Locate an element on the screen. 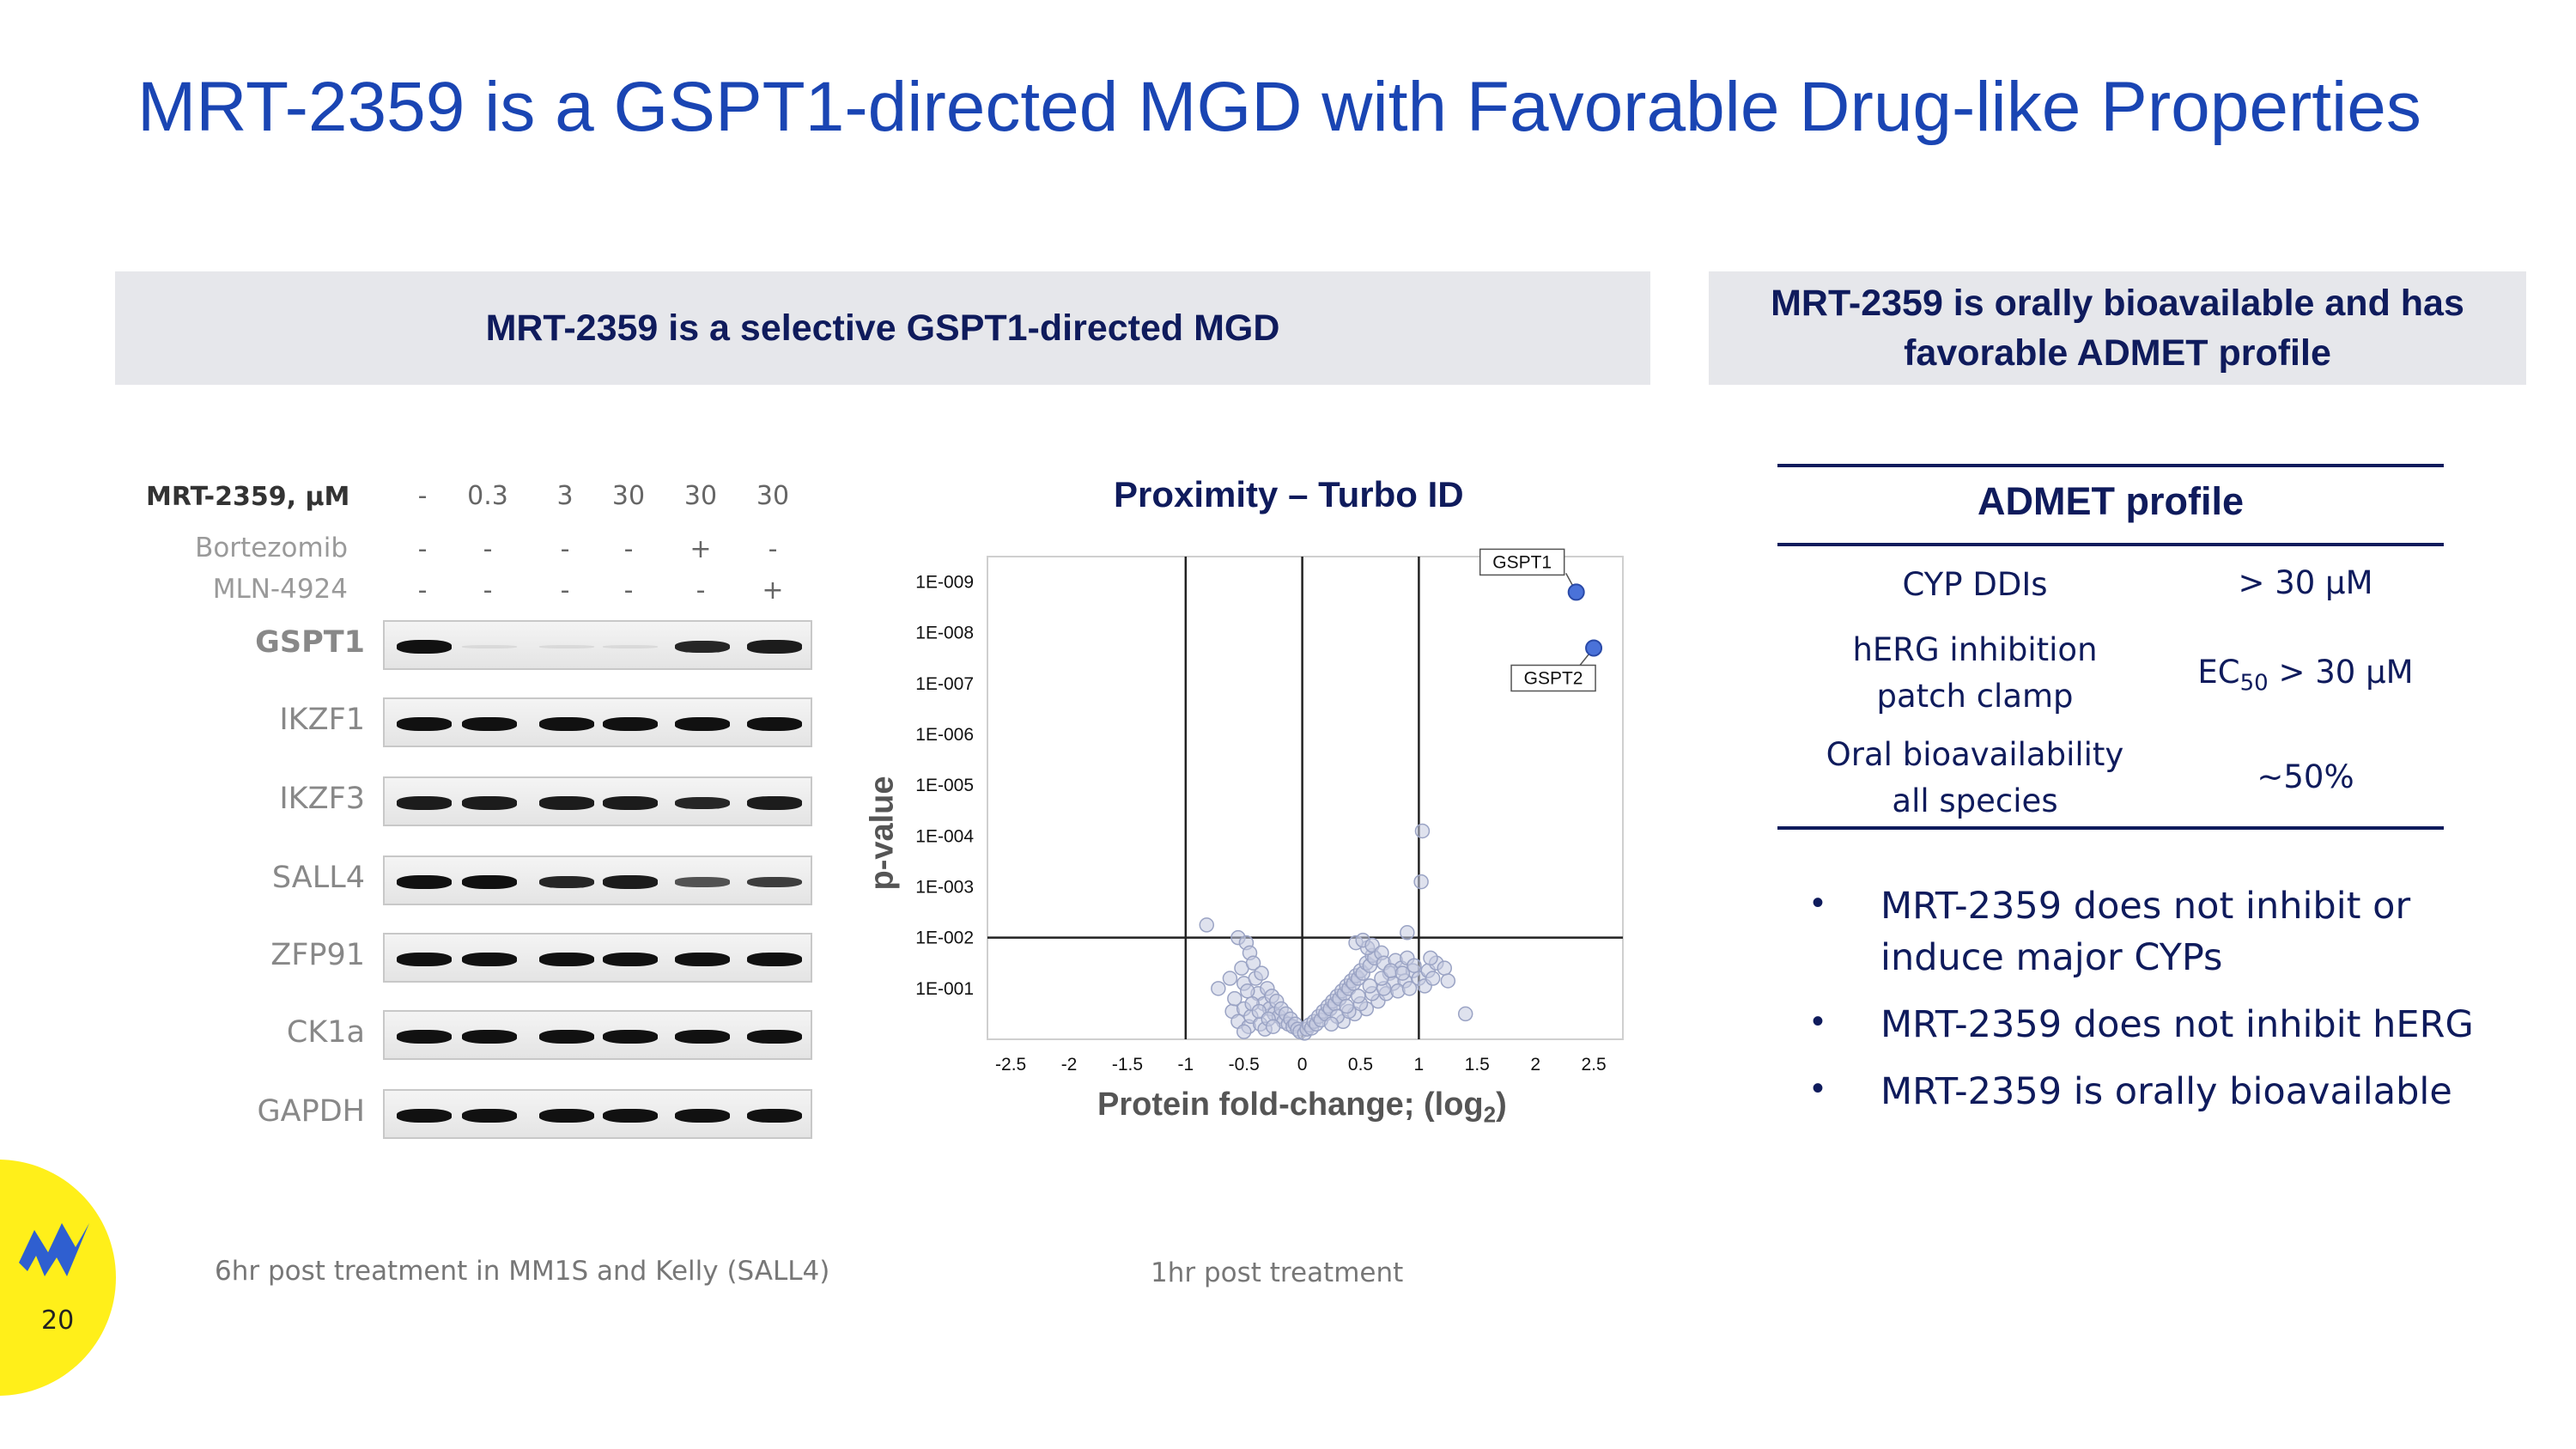 The width and height of the screenshot is (2576, 1449). plot-area is located at coordinates (1305, 798).